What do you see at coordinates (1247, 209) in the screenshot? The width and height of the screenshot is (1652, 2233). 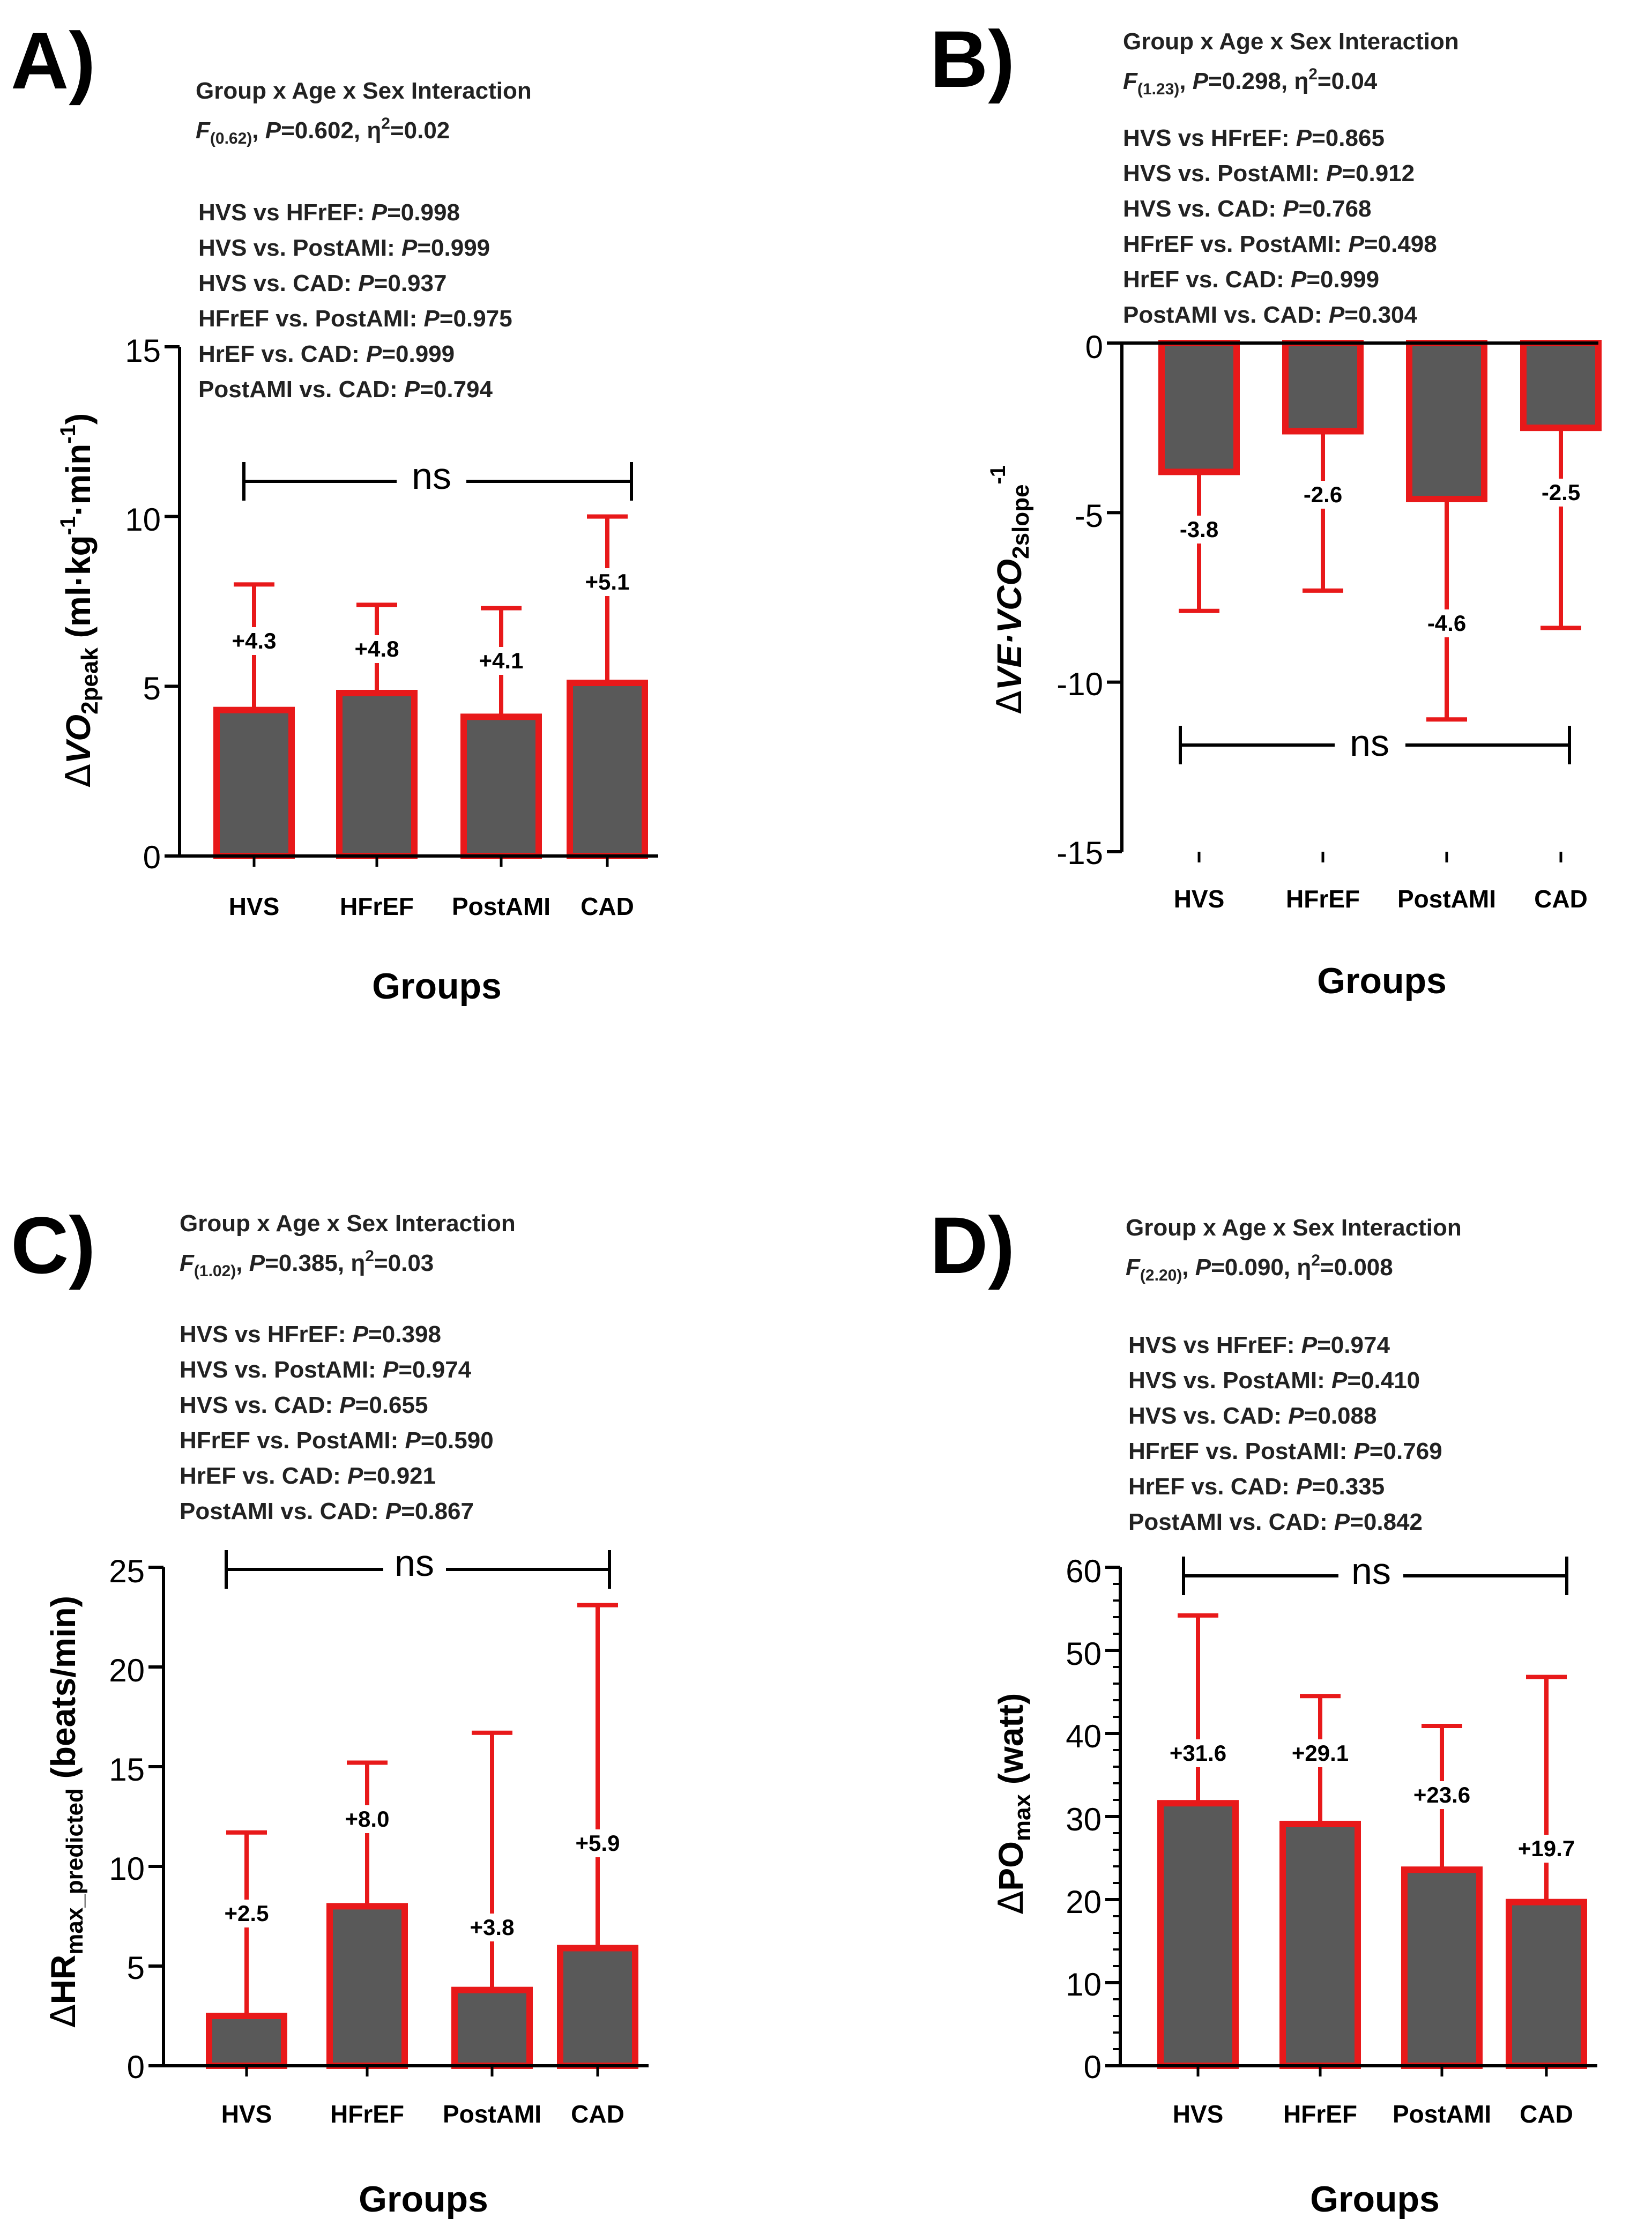 I see `comparison-line: HVS vs. CAD: P=0.768` at bounding box center [1247, 209].